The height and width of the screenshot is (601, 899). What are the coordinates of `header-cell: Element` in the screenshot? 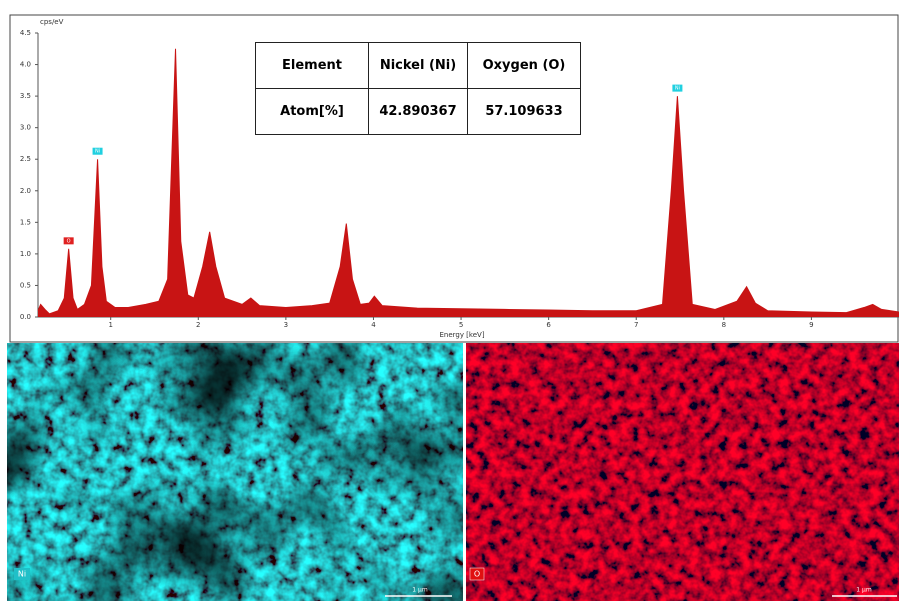 It's located at (312, 65).